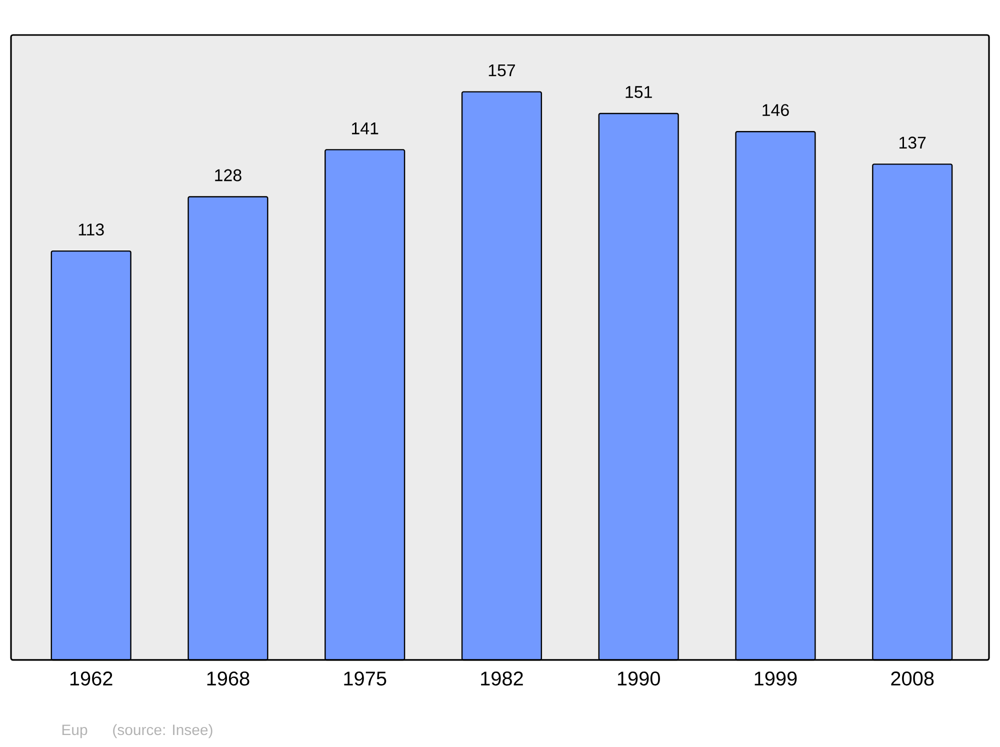  What do you see at coordinates (228, 679) in the screenshot?
I see `x-tick-label: 1968` at bounding box center [228, 679].